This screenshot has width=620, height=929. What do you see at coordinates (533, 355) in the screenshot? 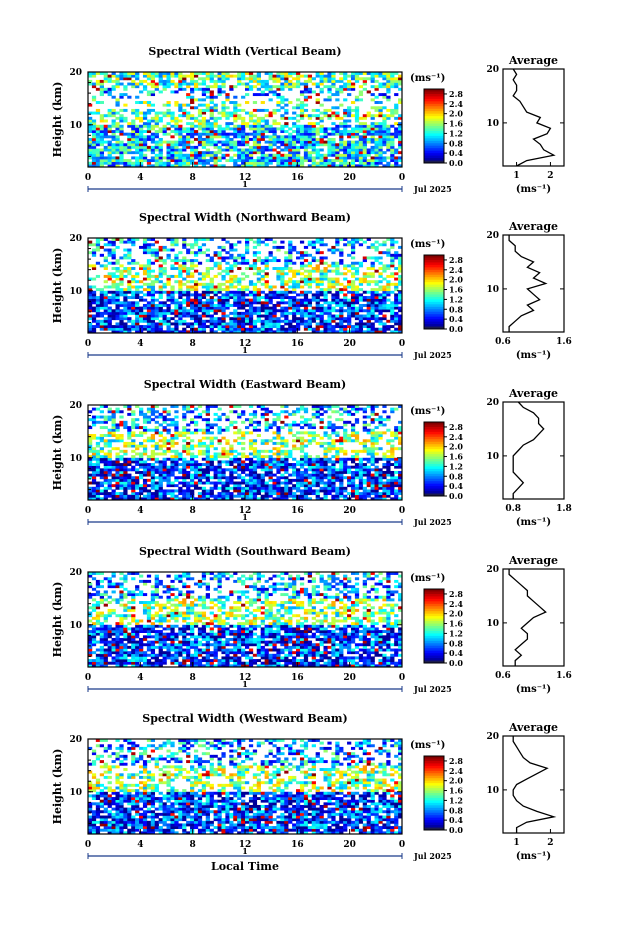
I see `average-x-label: (ms⁻¹)` at bounding box center [533, 355].